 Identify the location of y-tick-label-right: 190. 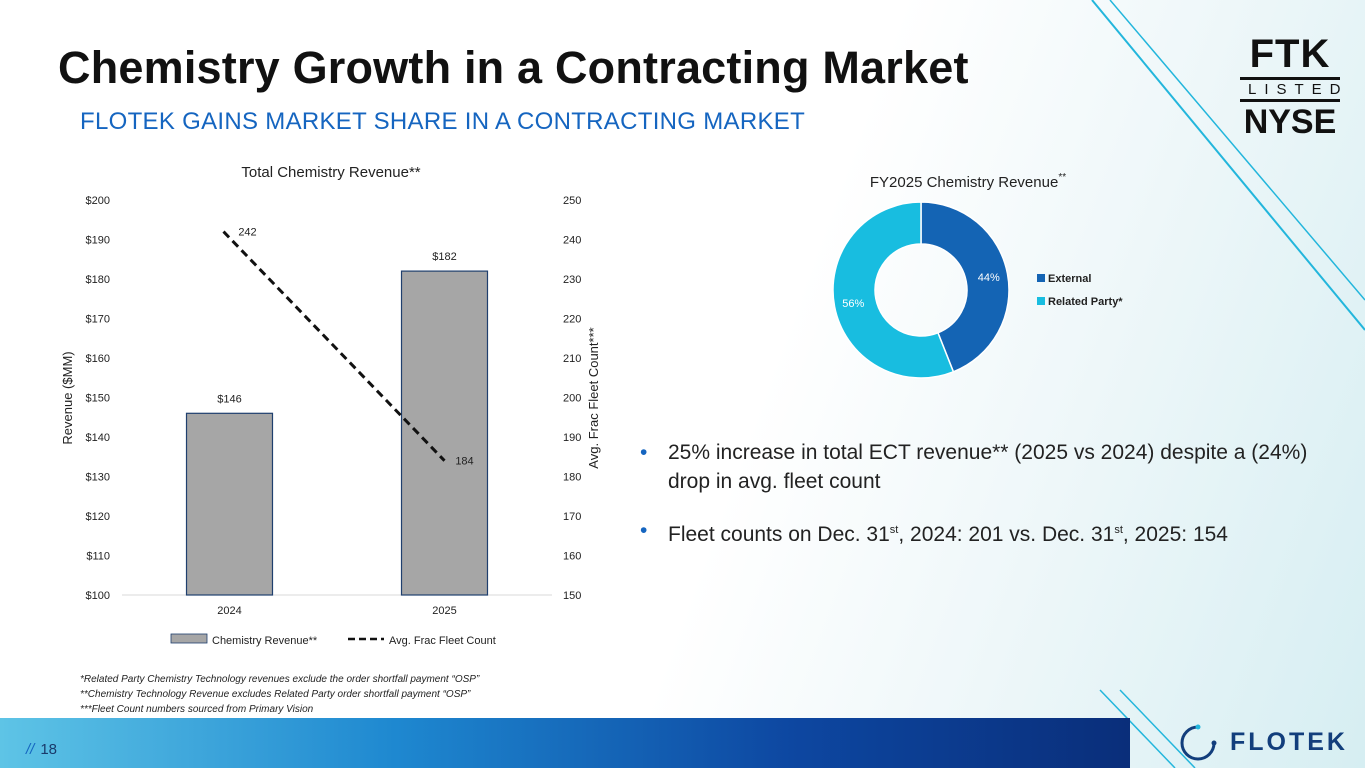
(572, 438).